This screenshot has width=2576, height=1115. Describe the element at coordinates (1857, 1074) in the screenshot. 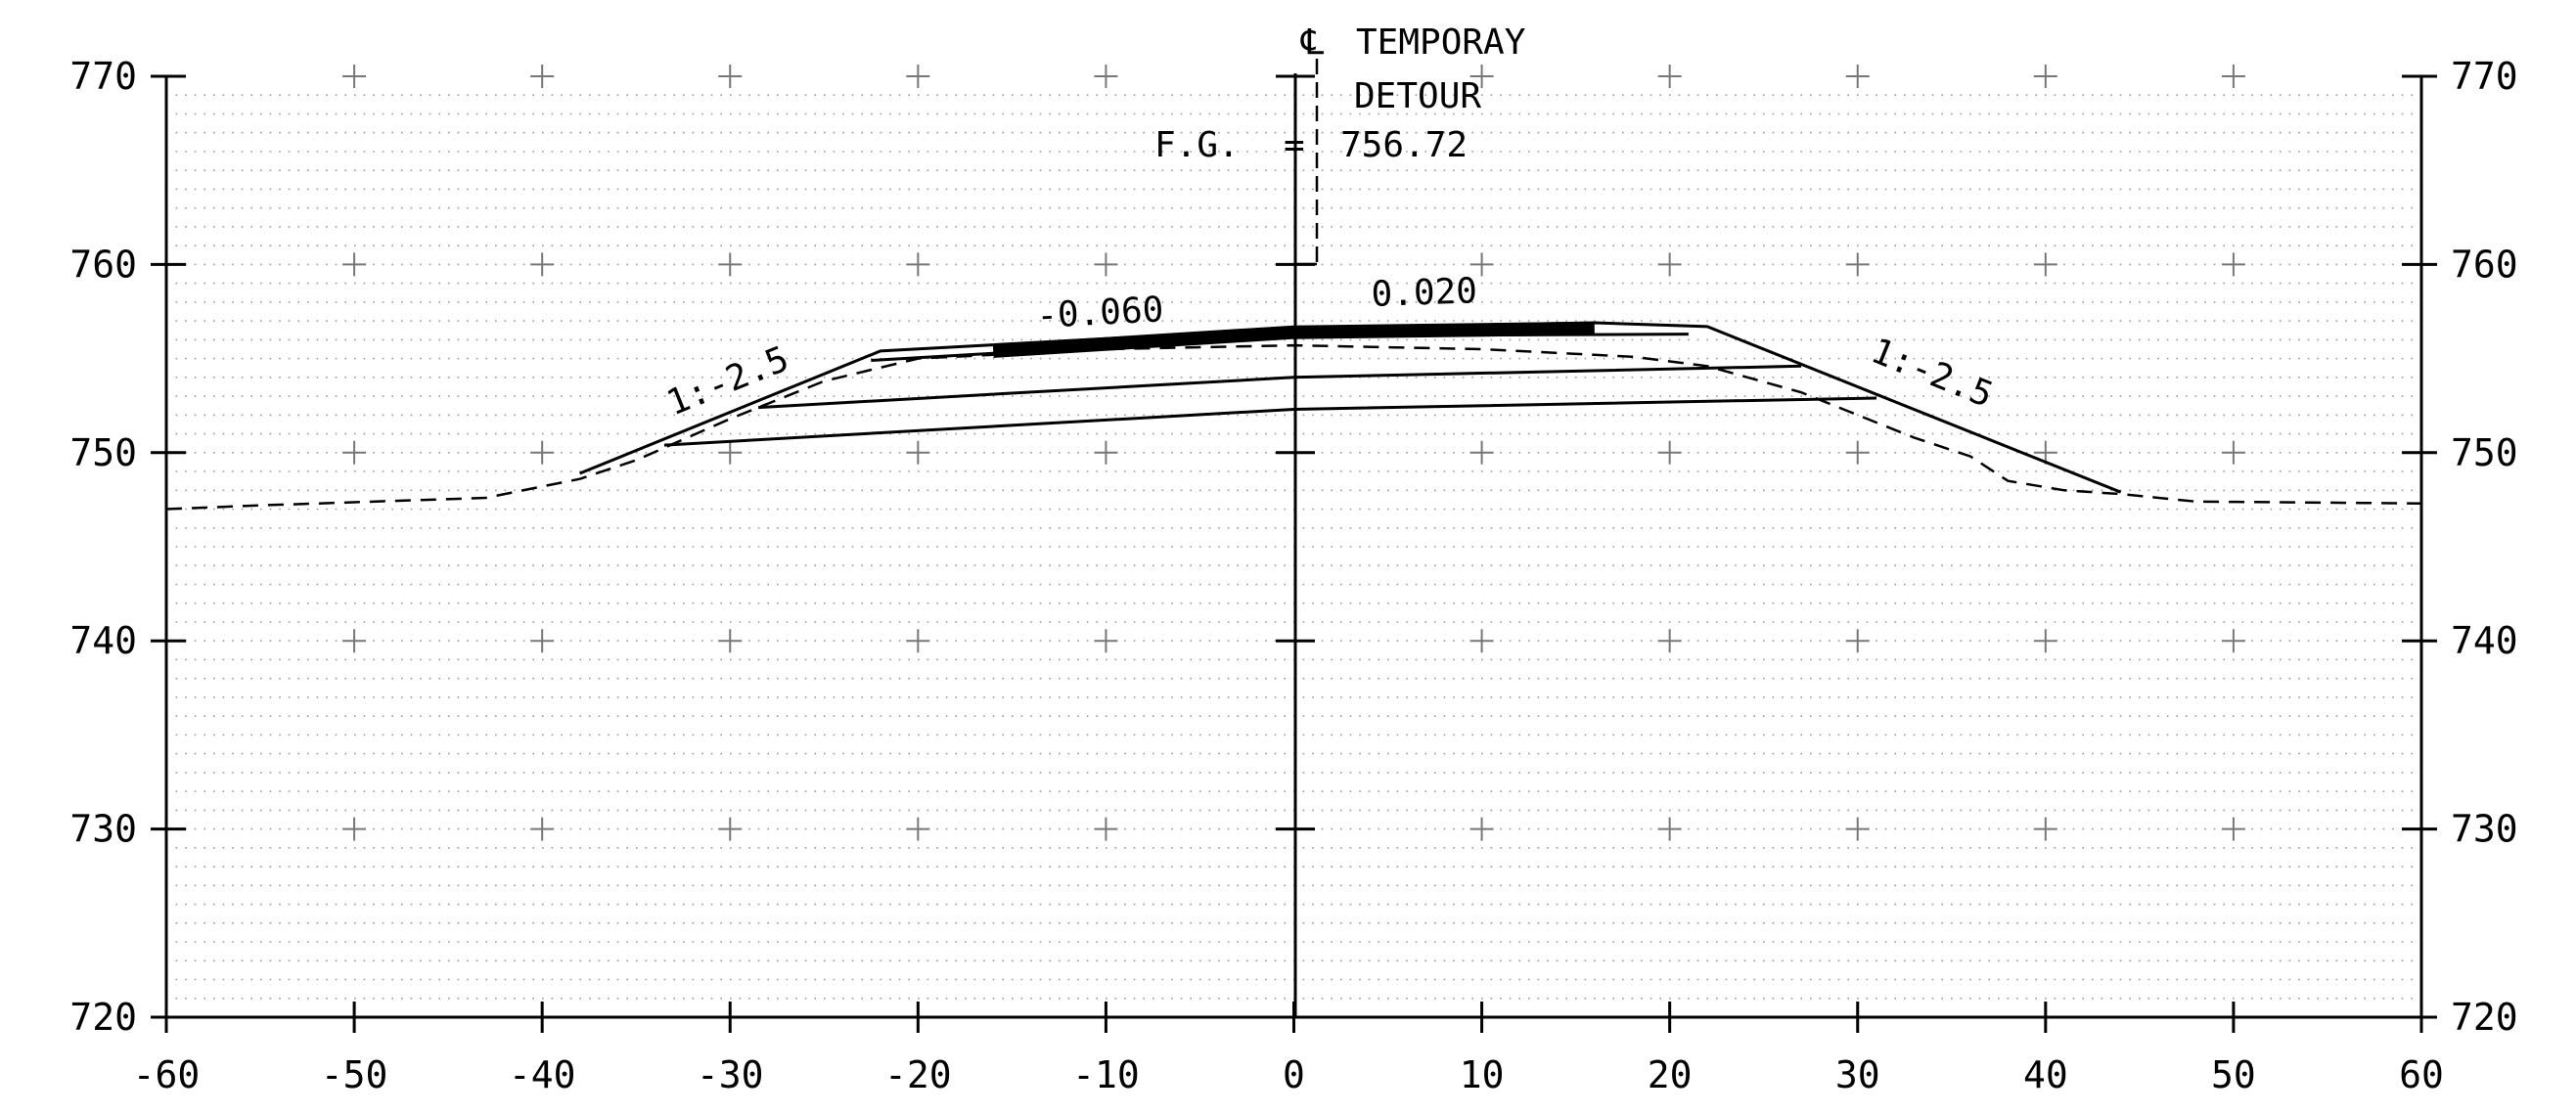

I see `x-tick-label: 30` at that location.